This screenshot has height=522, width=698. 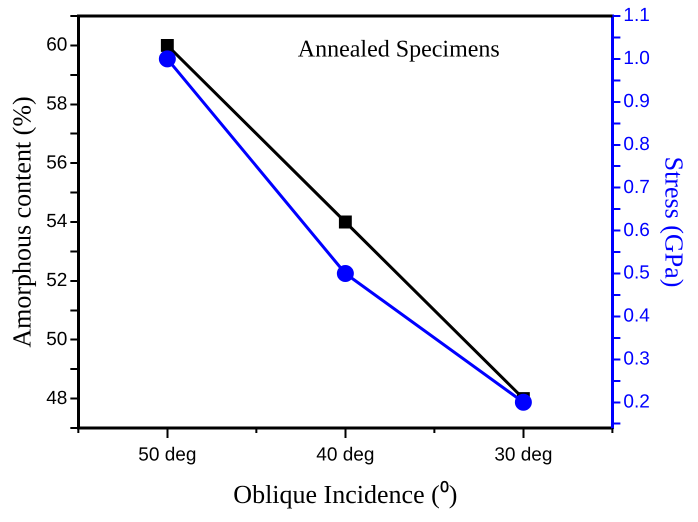 What do you see at coordinates (57, 339) in the screenshot?
I see `y-tick-label: 50` at bounding box center [57, 339].